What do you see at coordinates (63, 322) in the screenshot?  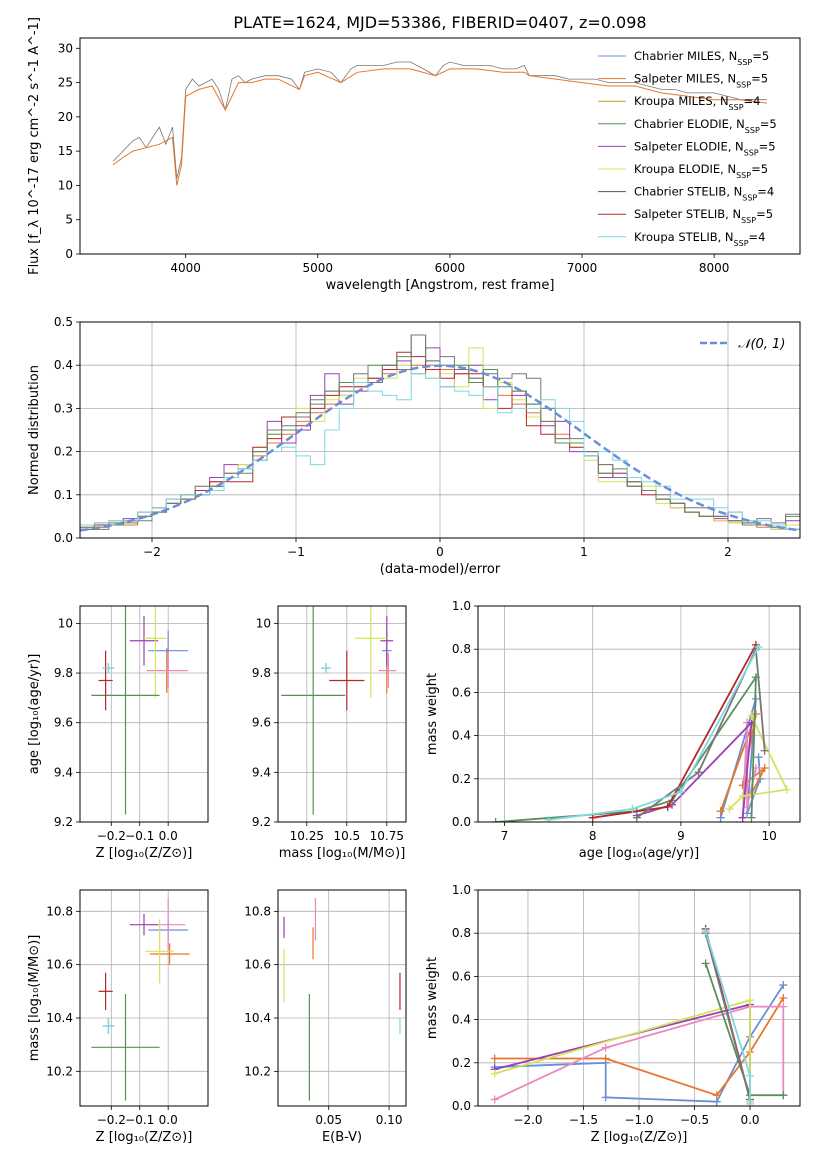 I see `y-tick-label: 0.5` at bounding box center [63, 322].